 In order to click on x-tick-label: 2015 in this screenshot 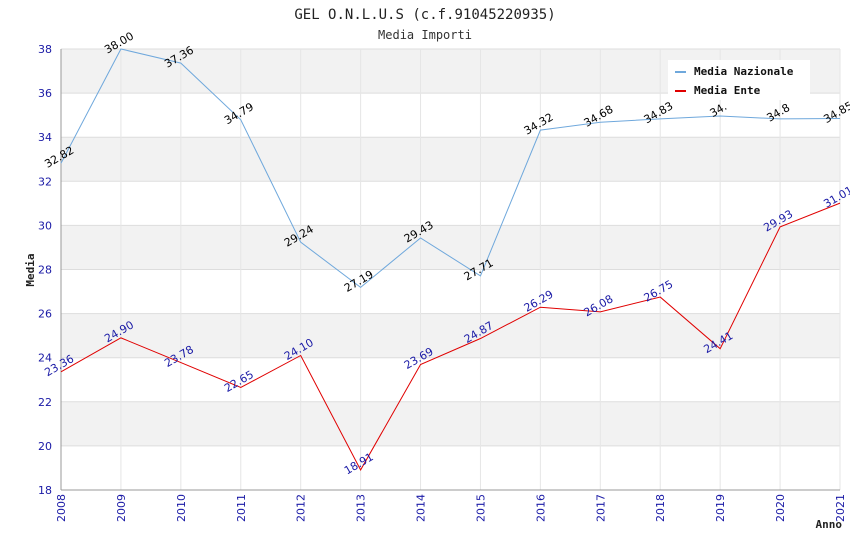, I will do `click(480, 508)`.